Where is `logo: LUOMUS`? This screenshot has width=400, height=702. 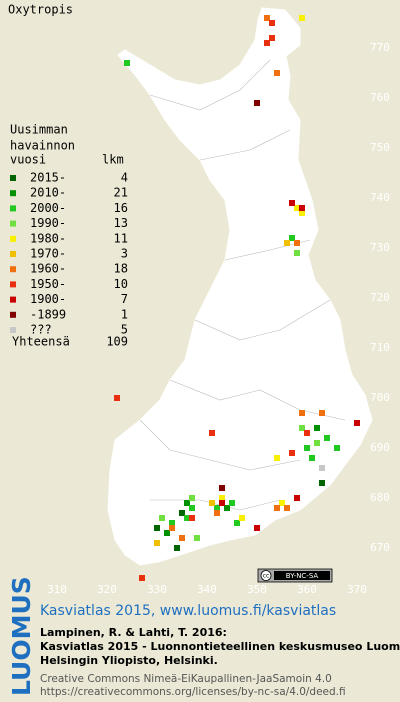 logo: LUOMUS is located at coordinates (21, 636).